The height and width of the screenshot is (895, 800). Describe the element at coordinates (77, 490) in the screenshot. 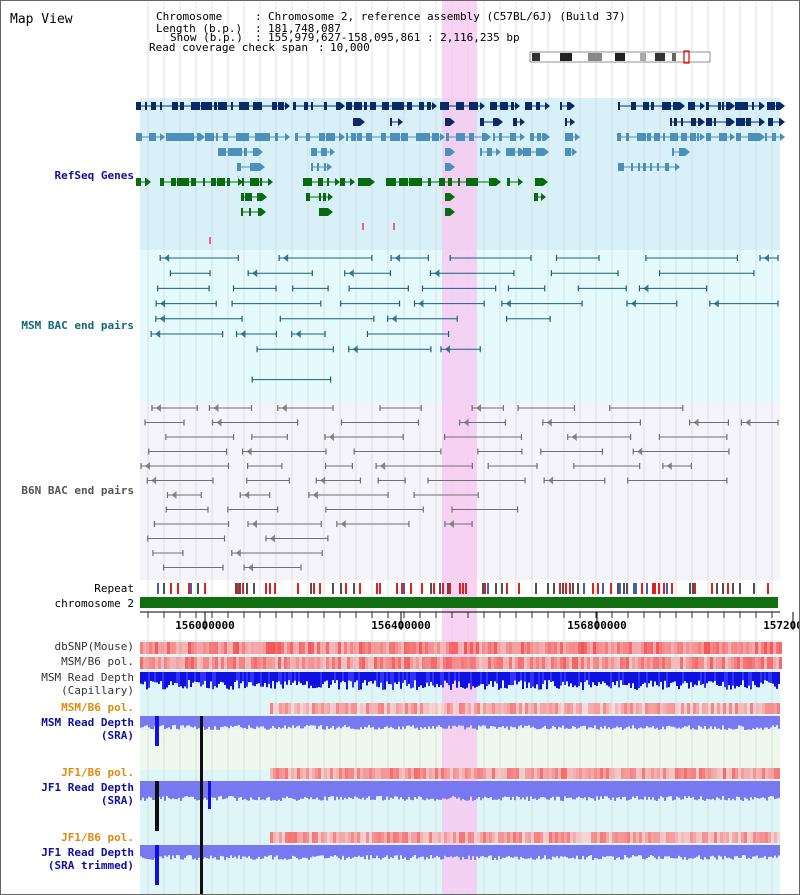

I see `track-label-b6n-bac: B6N BAC end pairs` at that location.